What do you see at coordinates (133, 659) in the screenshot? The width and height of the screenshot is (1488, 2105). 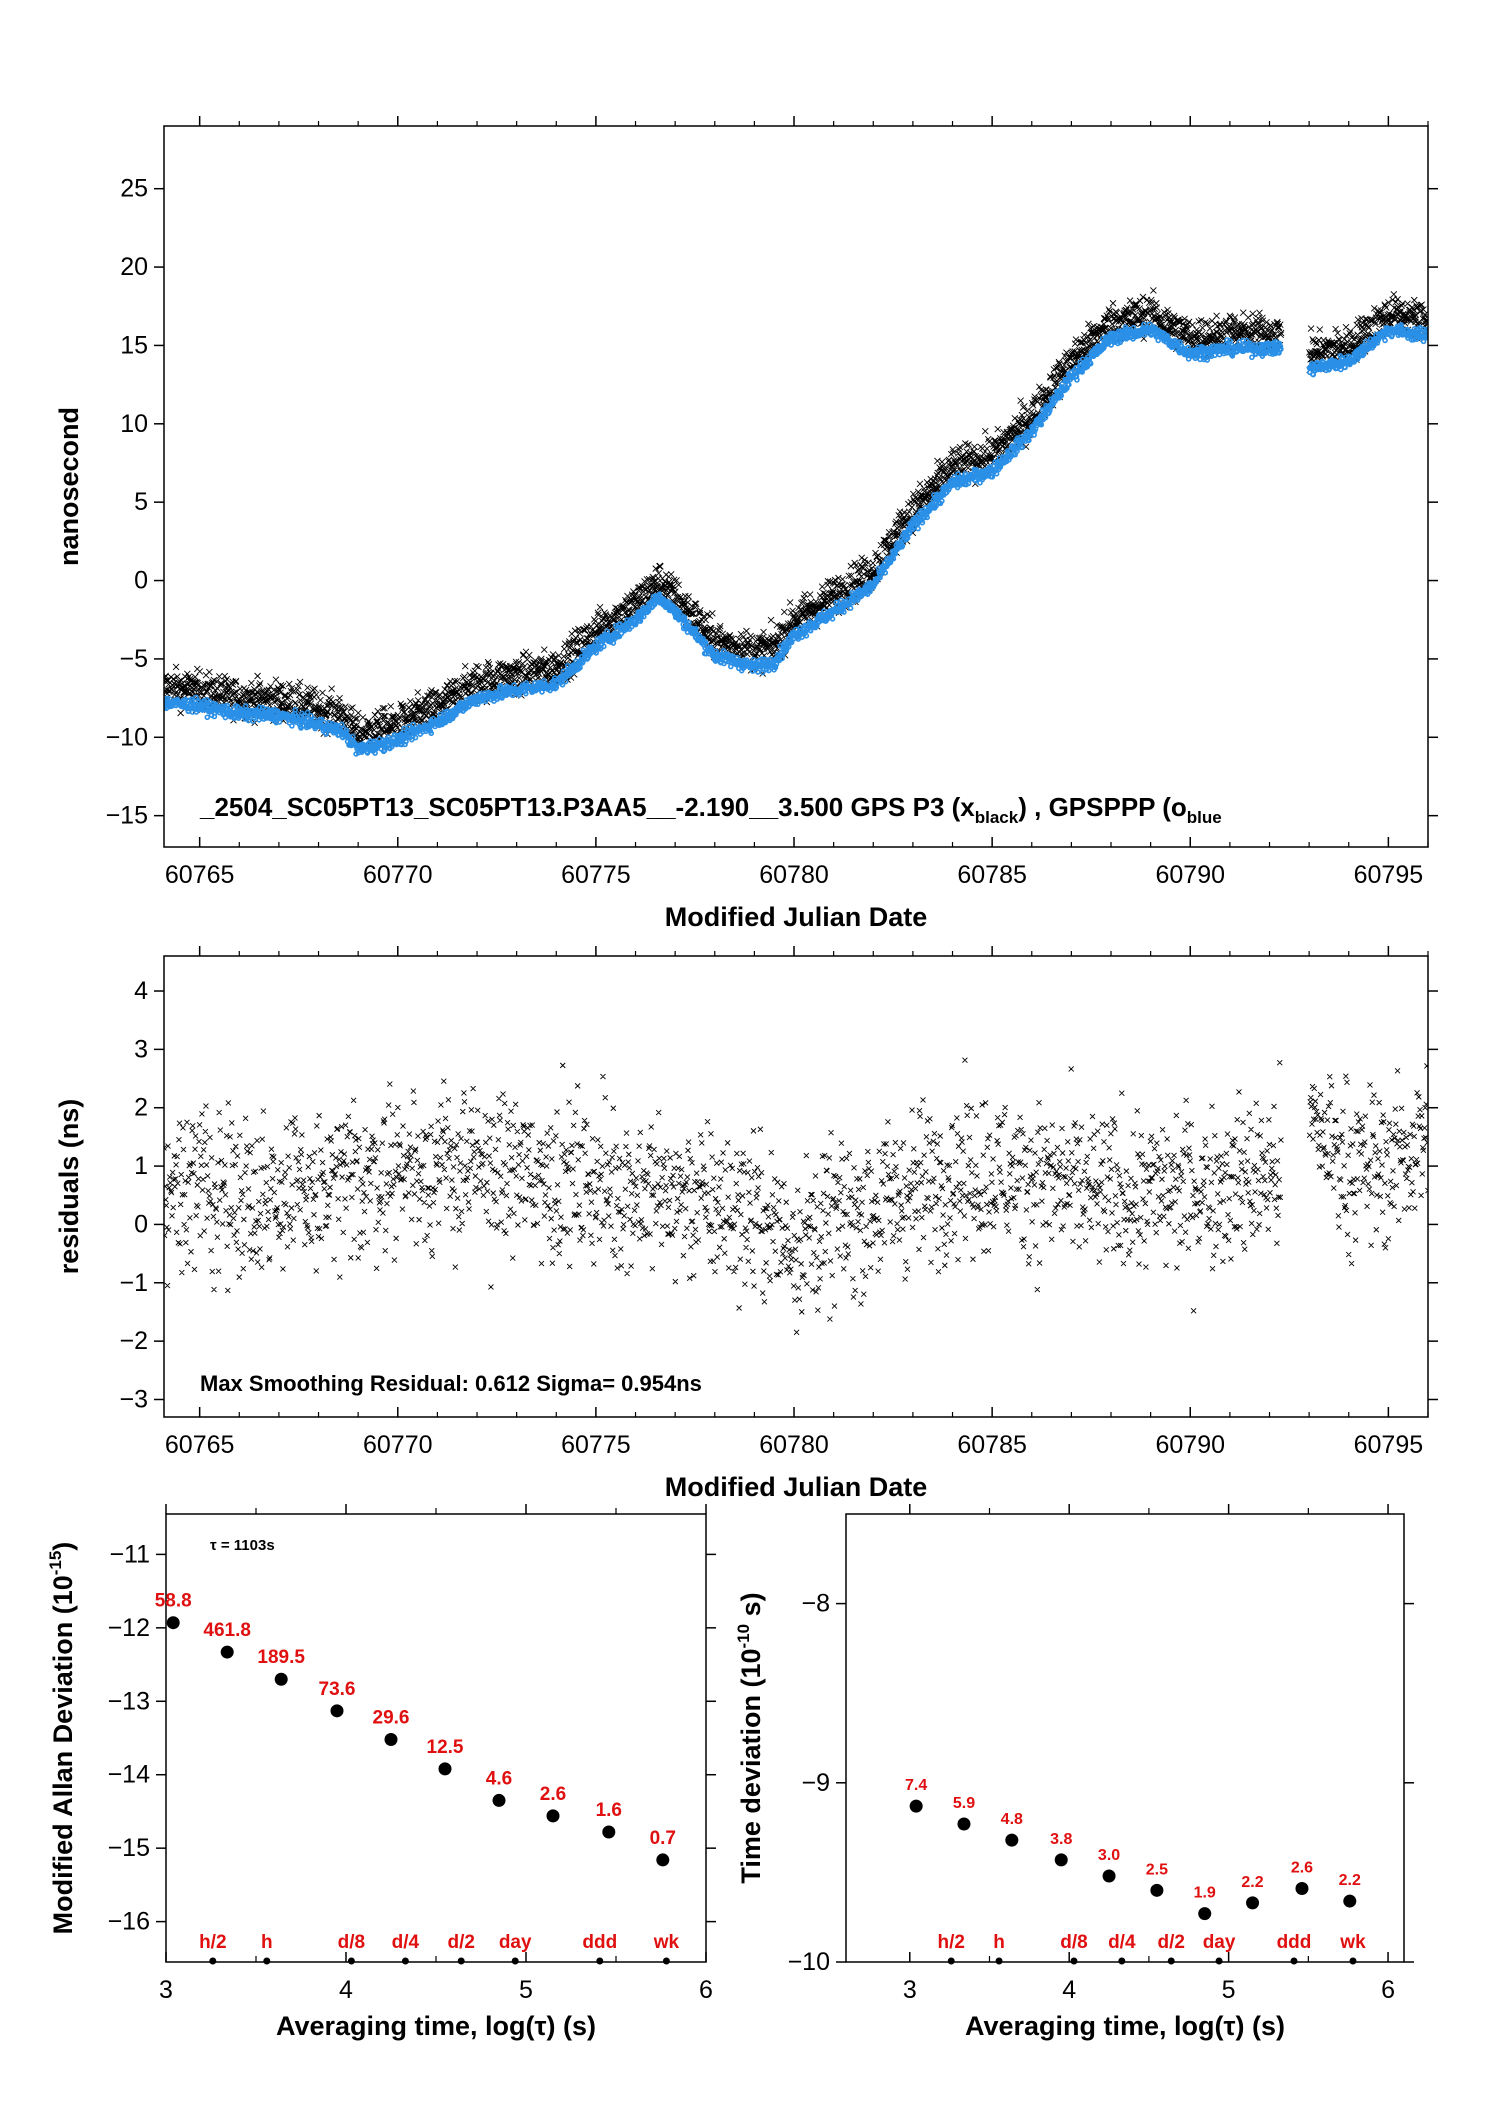 I see `y-tick-label: −5` at bounding box center [133, 659].